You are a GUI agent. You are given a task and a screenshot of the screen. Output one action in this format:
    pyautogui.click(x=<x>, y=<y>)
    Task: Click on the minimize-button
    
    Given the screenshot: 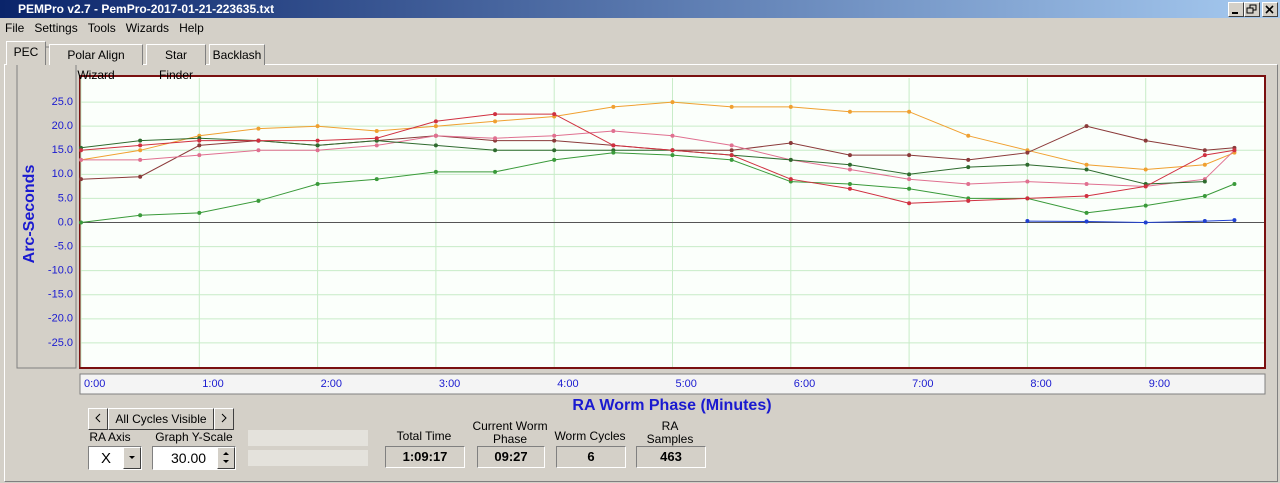 What is the action you would take?
    pyautogui.click(x=1236, y=9)
    